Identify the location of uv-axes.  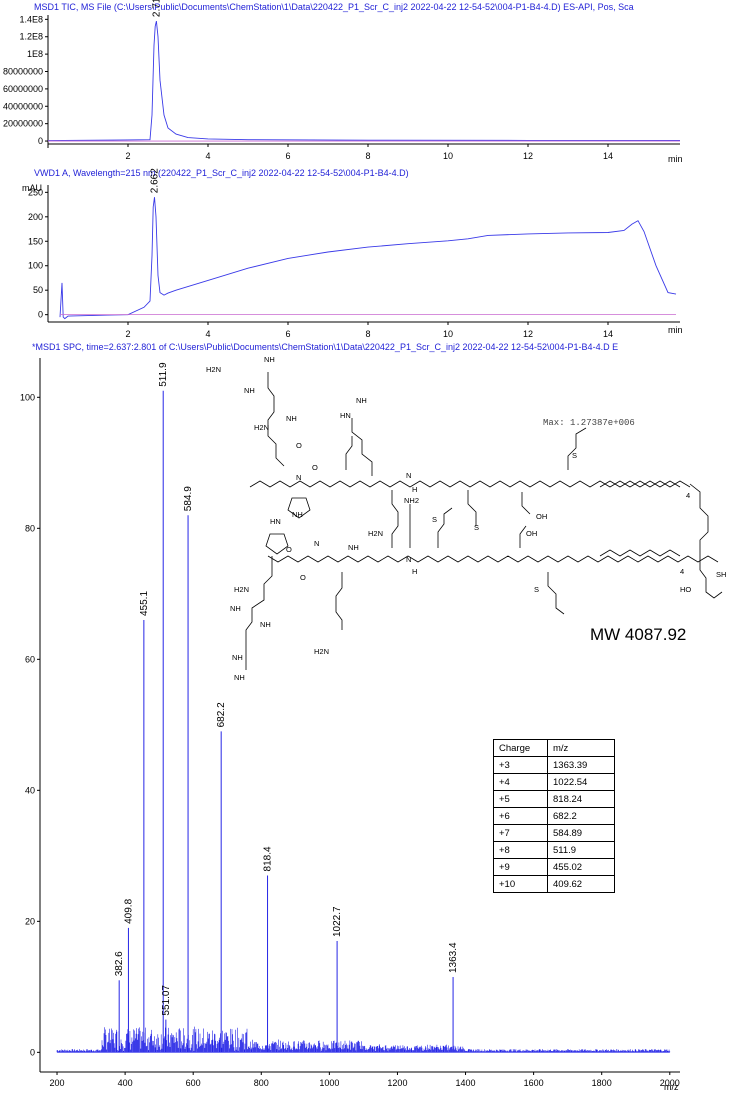
(363, 254).